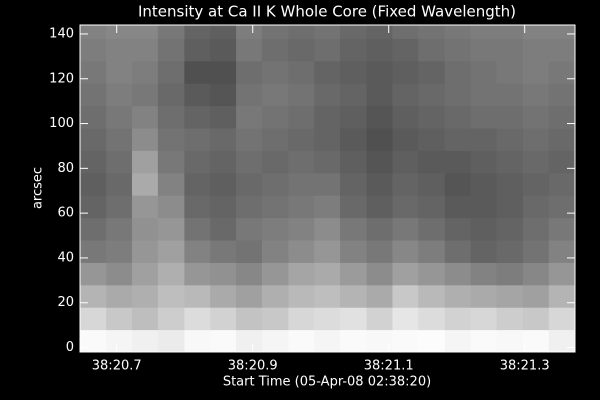  What do you see at coordinates (65, 168) in the screenshot?
I see `y-tick-label: 80` at bounding box center [65, 168].